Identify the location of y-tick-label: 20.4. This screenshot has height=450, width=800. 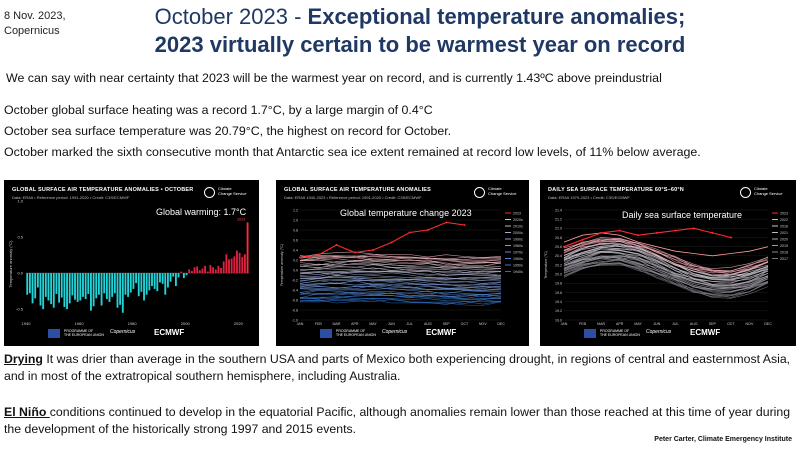
(558, 256).